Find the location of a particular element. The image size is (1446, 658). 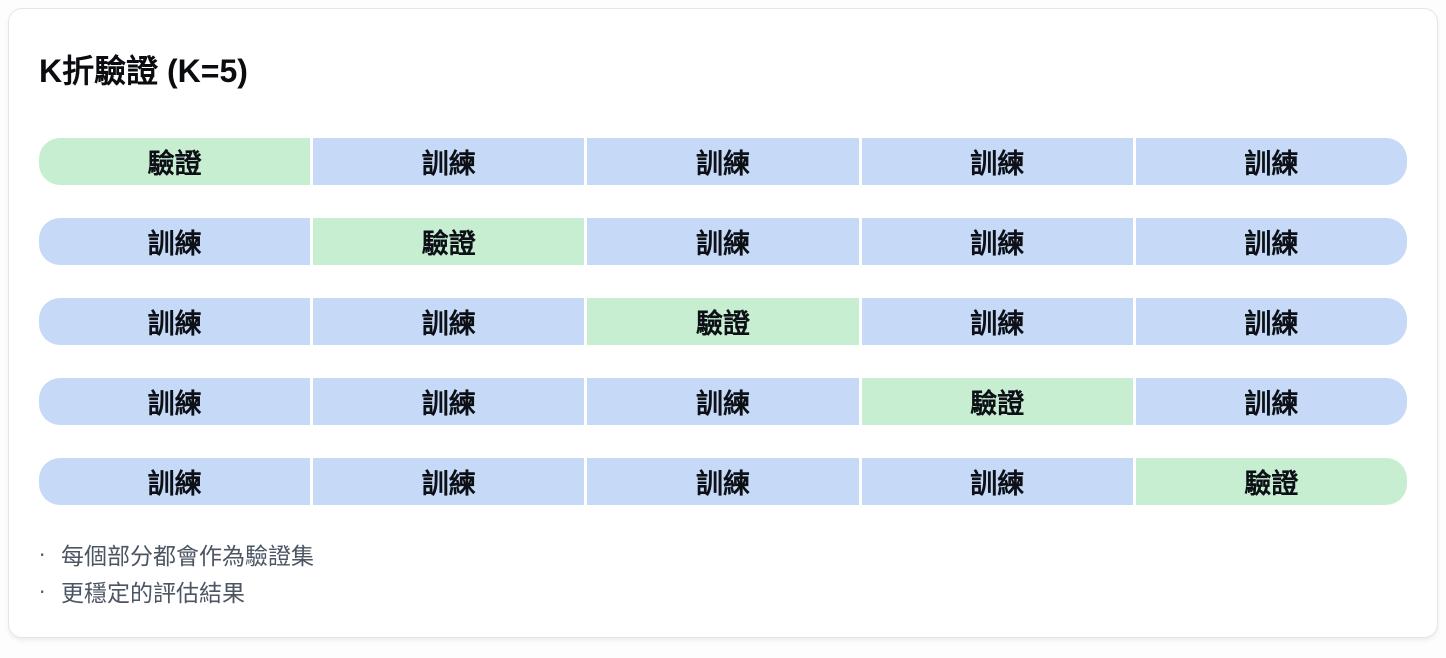

fold-row: 訓練 訓練 訓練 驗證 訓練 is located at coordinates (723, 401).